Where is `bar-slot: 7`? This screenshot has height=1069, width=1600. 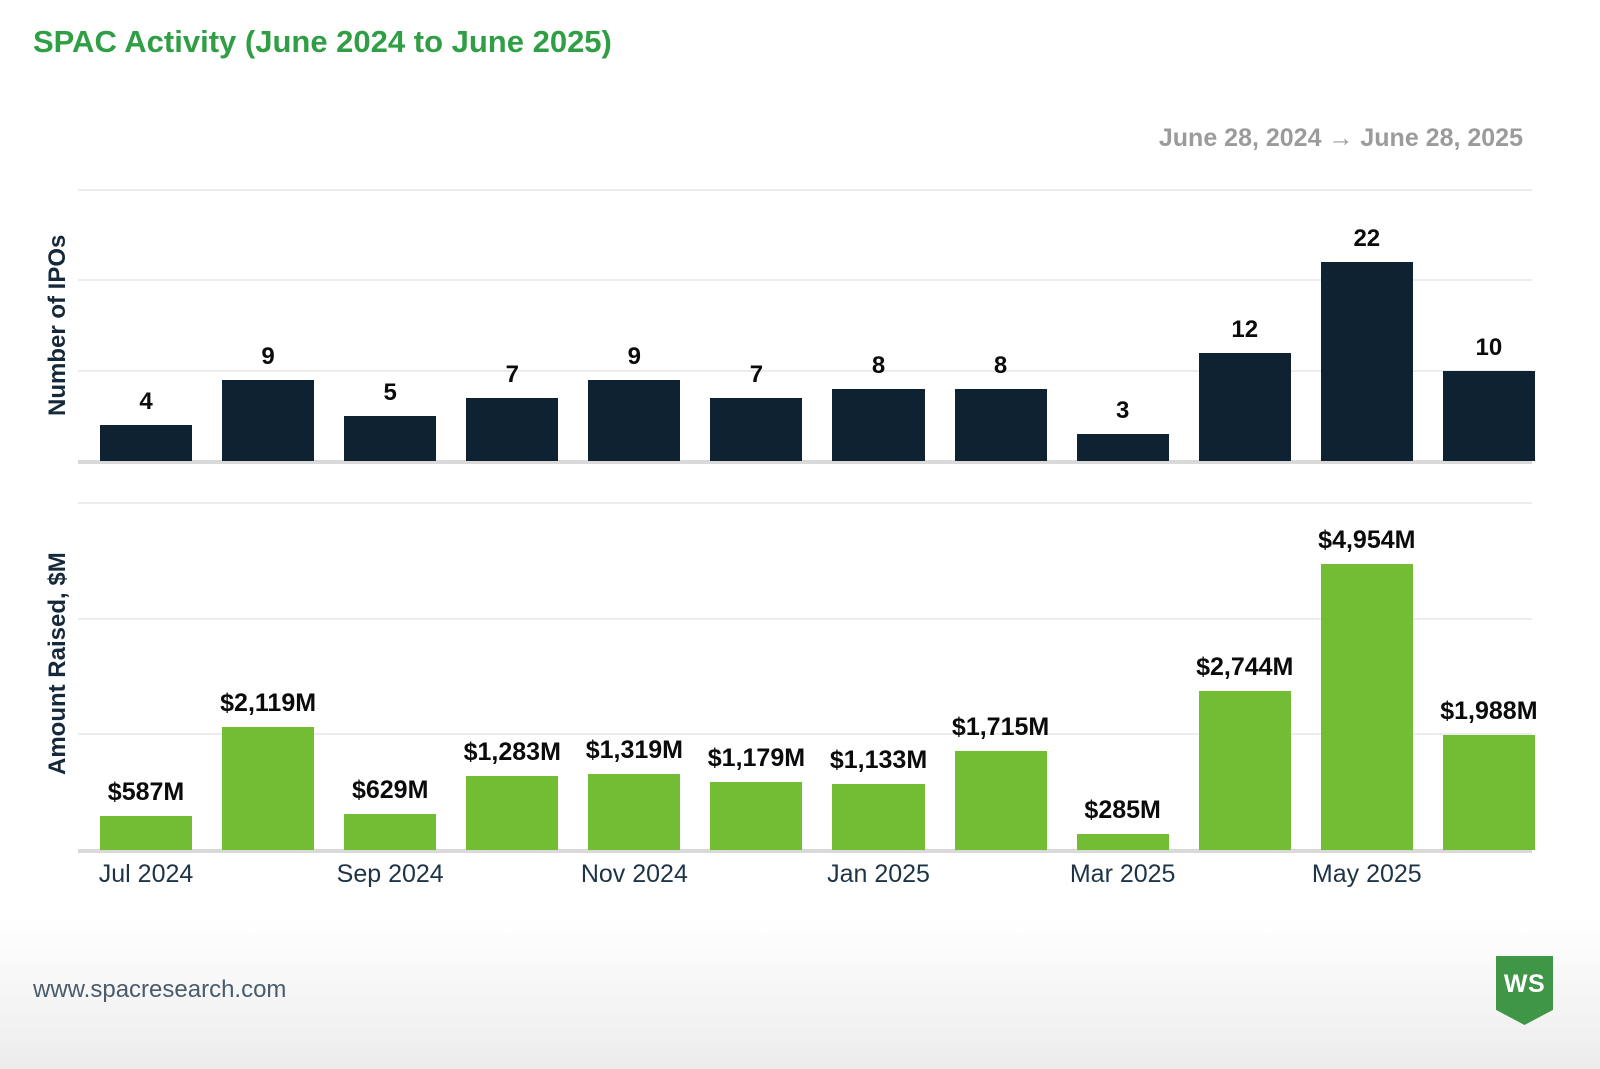
bar-slot: 7 is located at coordinates (756, 325).